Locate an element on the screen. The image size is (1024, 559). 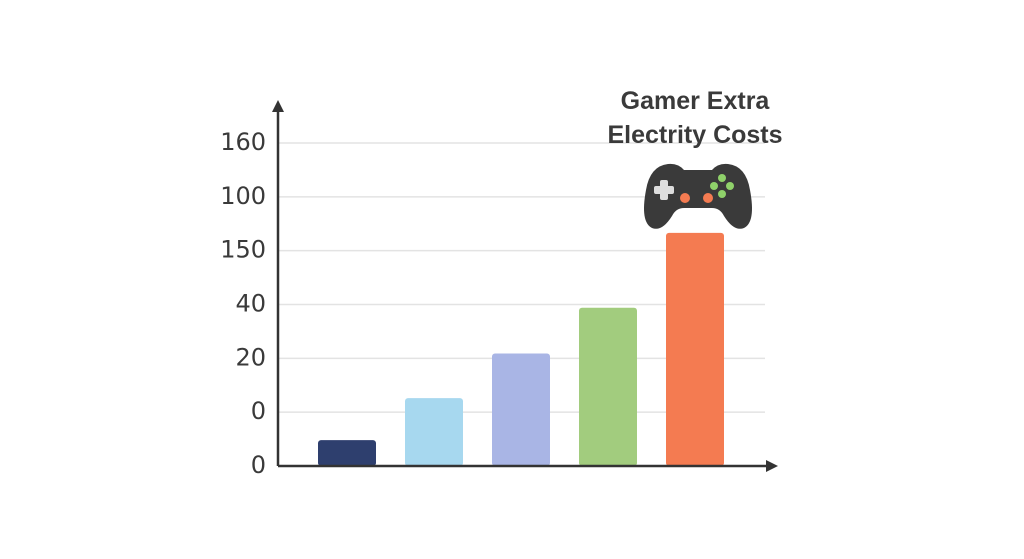
y-tick-label: 150 is located at coordinates (243, 250).